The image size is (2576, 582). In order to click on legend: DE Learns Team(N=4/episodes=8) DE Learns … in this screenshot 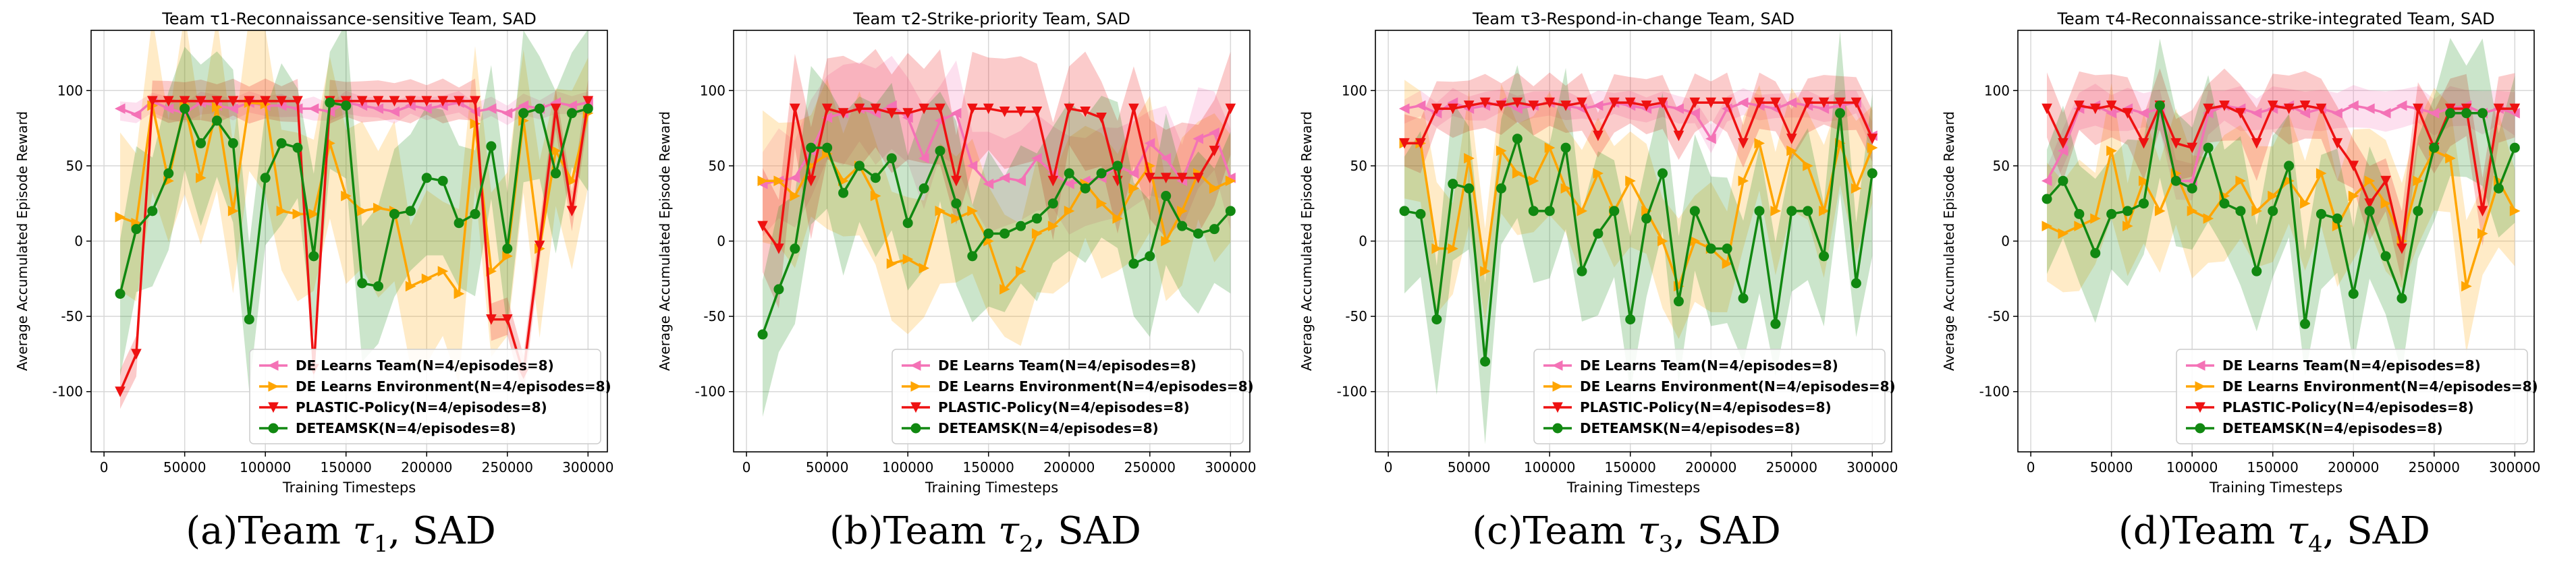, I will do `click(2357, 396)`.